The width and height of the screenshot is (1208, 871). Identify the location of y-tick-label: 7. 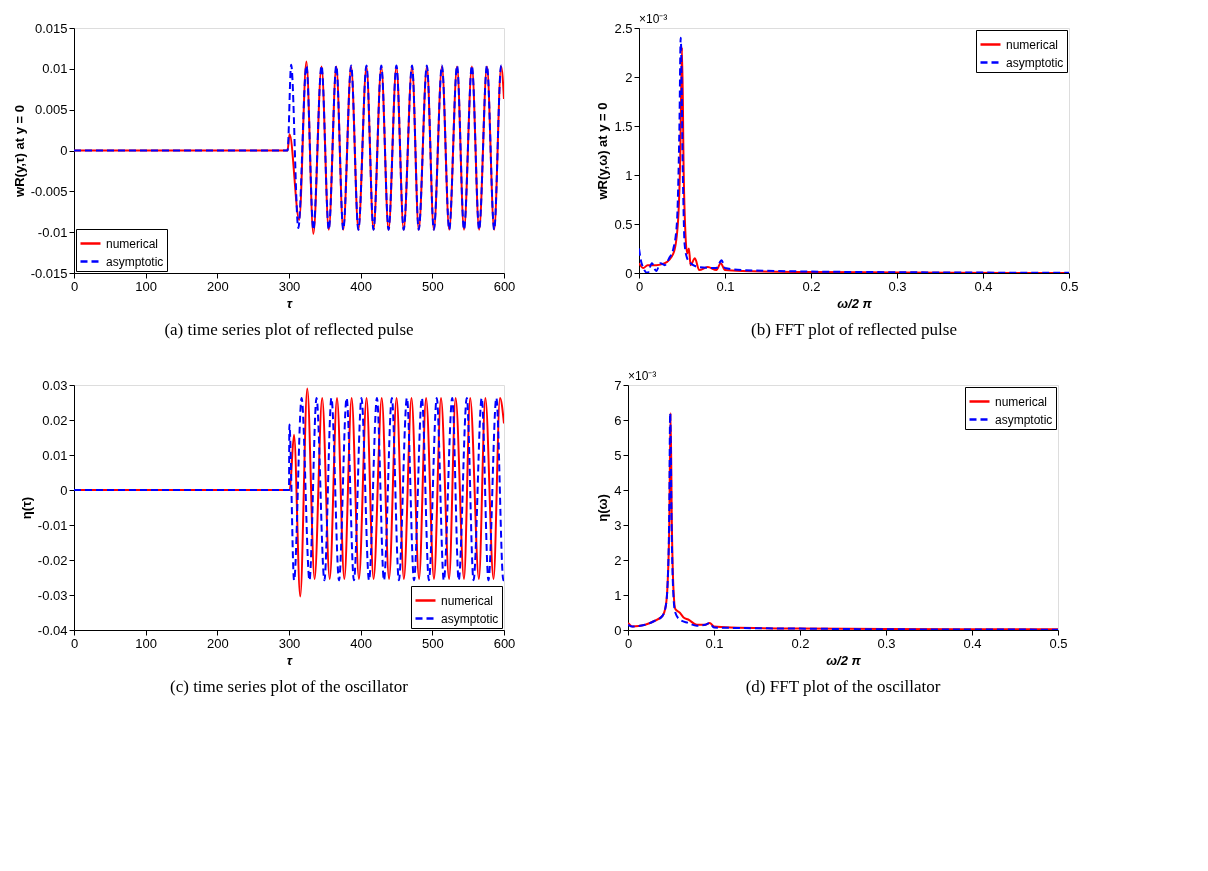
(618, 385).